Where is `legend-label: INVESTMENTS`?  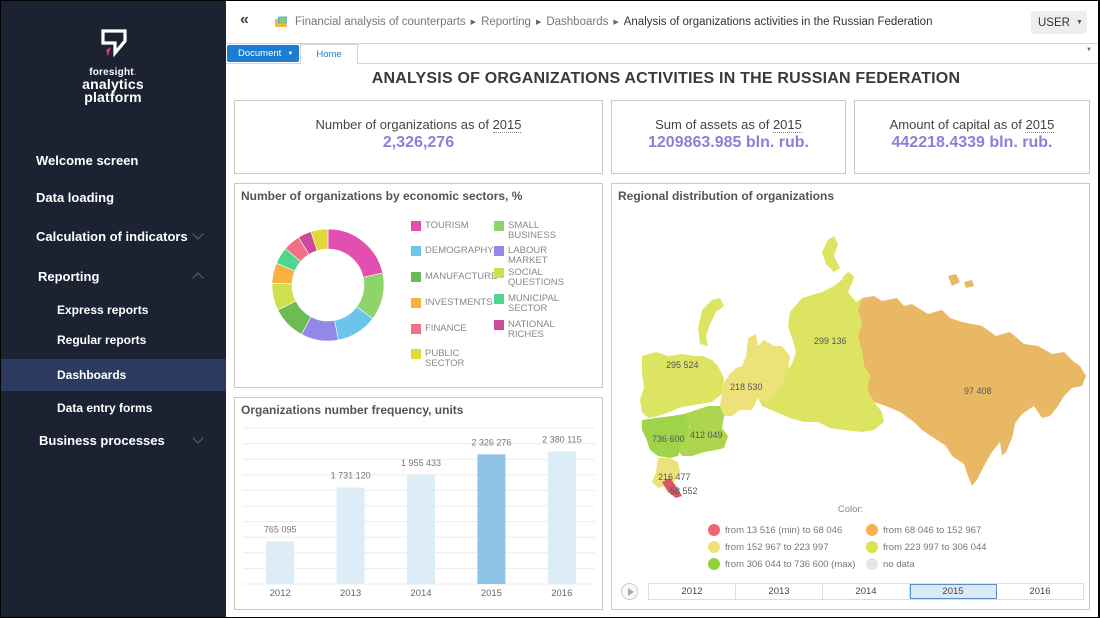
legend-label: INVESTMENTS is located at coordinates (459, 302).